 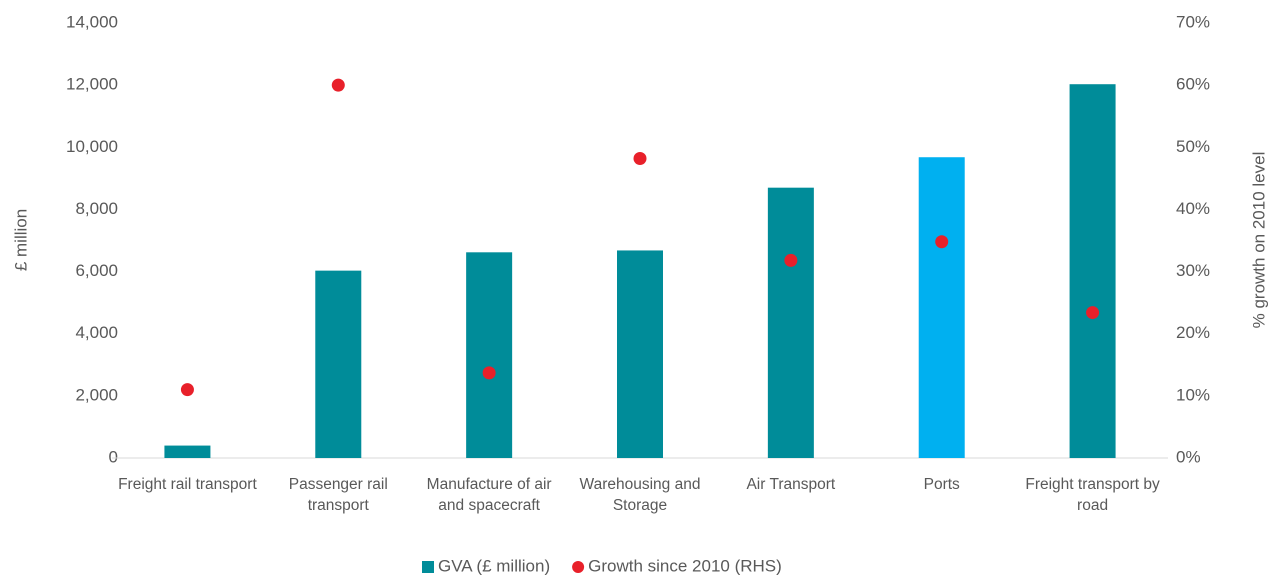 I want to click on y-tick-label: 8,000, so click(x=96, y=208).